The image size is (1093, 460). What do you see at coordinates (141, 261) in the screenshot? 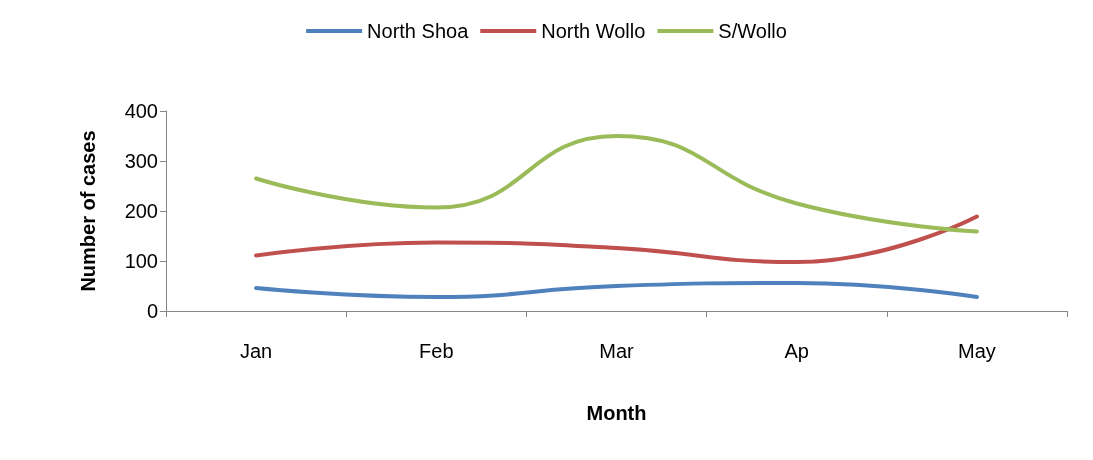
I see `y-tick-label: 100` at bounding box center [141, 261].